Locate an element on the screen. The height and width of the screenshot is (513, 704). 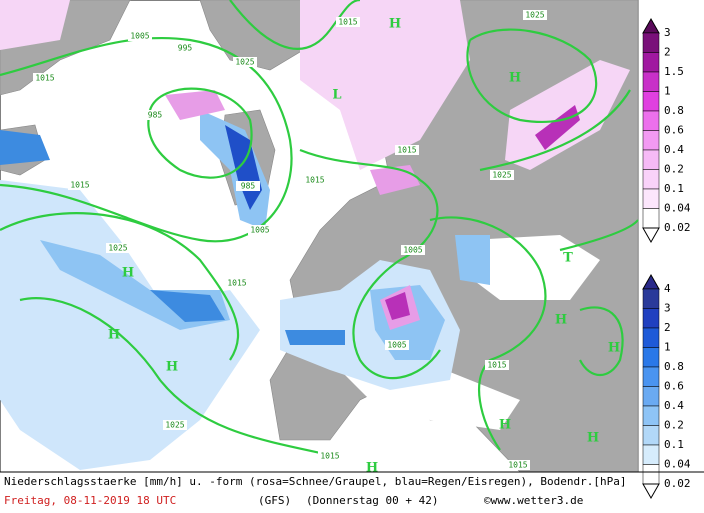
isobar-label: 1005 is located at coordinates (412, 250).